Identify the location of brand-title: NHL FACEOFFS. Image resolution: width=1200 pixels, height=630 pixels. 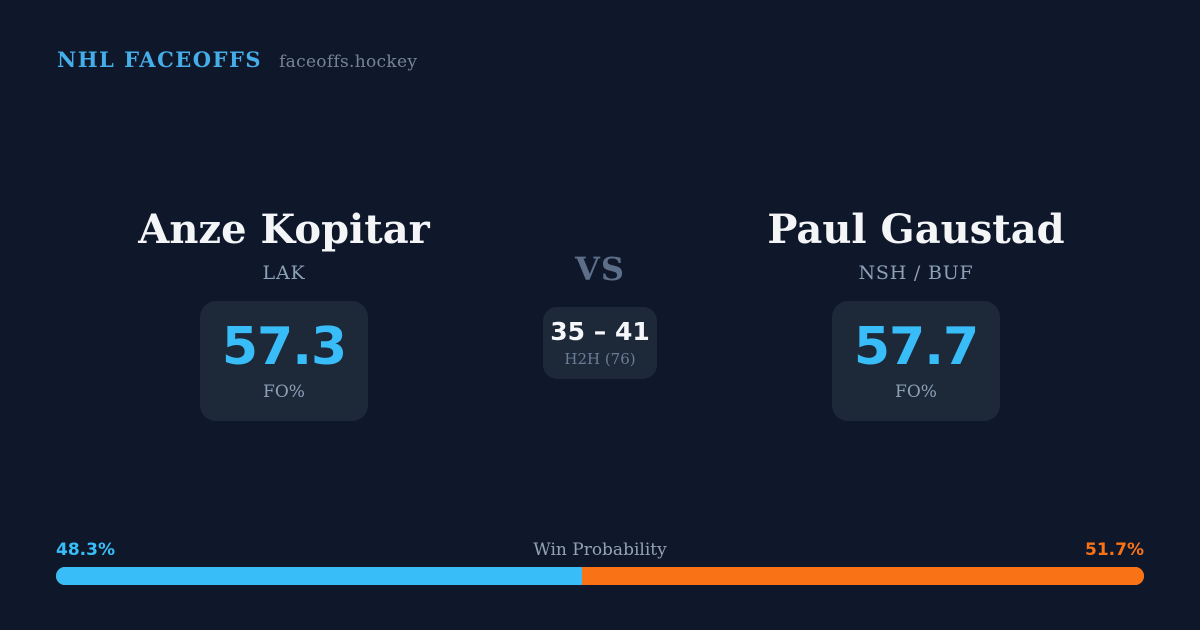
(160, 59).